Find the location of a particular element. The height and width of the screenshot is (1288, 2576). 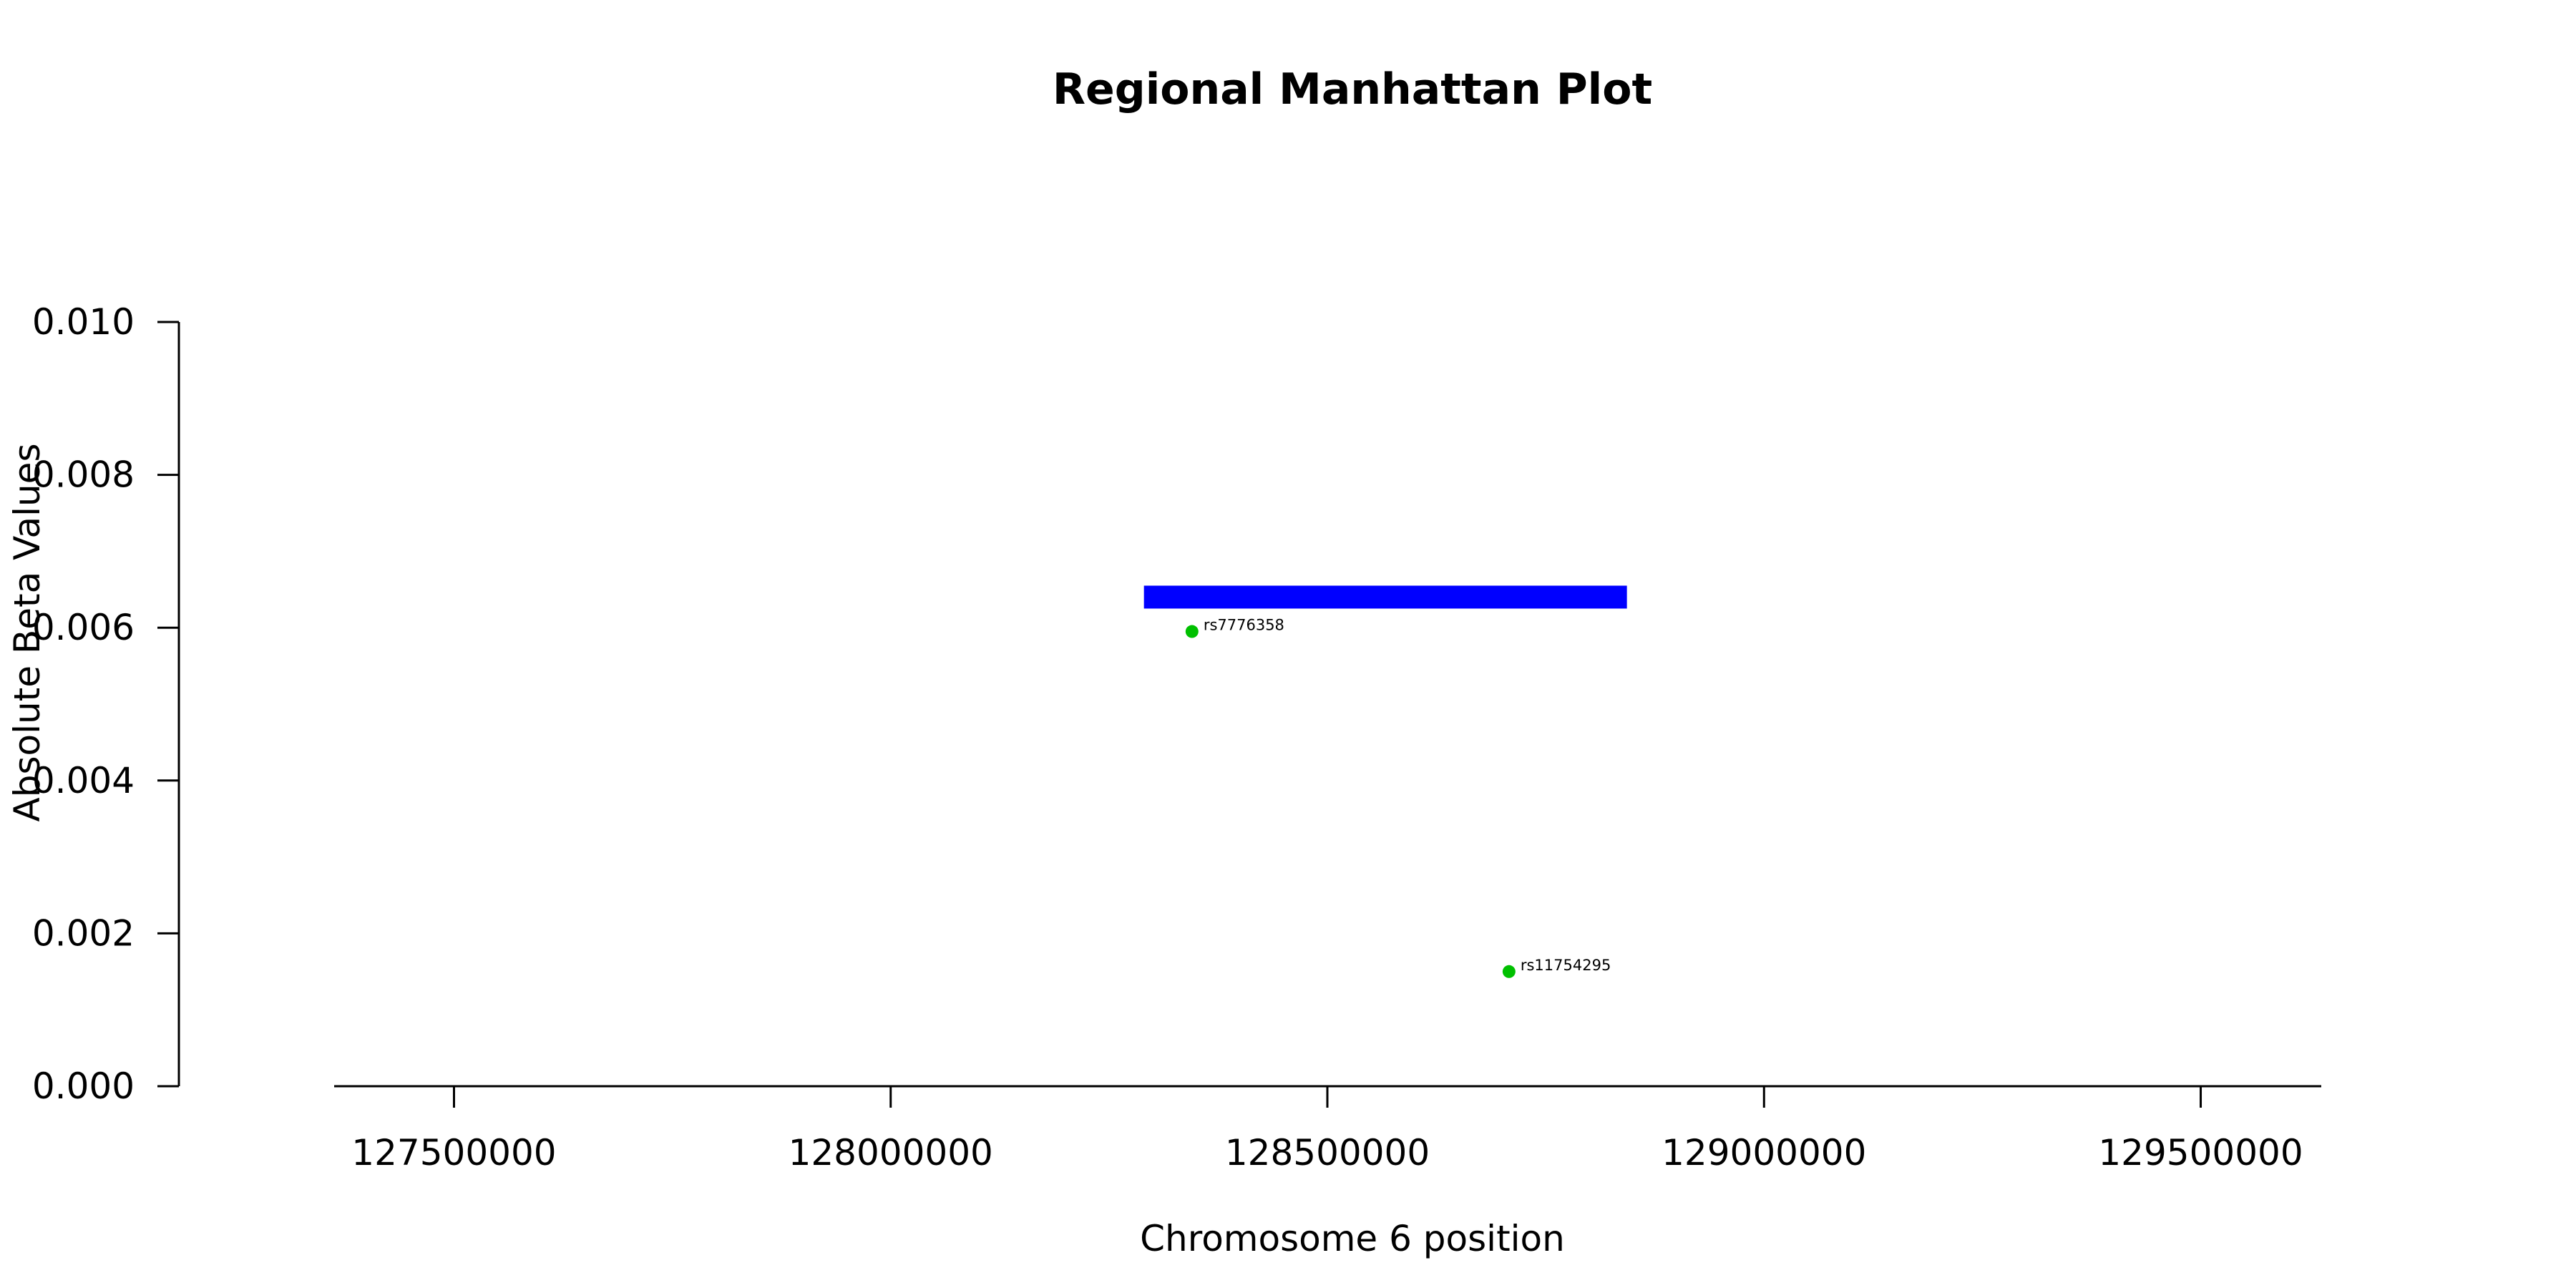

snp-label: rs11754295 is located at coordinates (1566, 965).